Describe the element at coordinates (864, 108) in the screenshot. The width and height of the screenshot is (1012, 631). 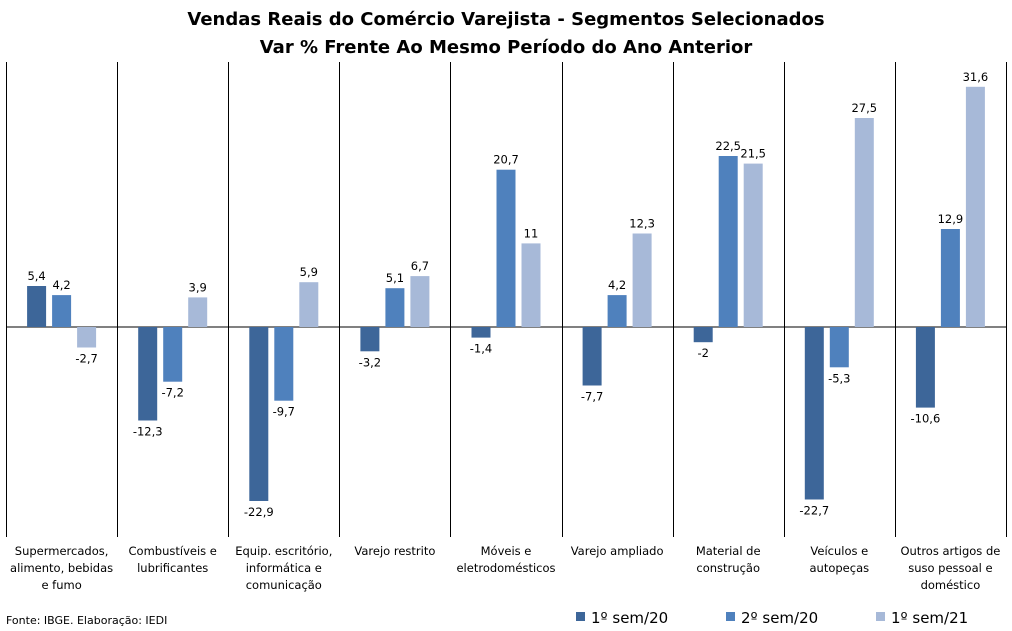
I see `data-label: 27,5` at that location.